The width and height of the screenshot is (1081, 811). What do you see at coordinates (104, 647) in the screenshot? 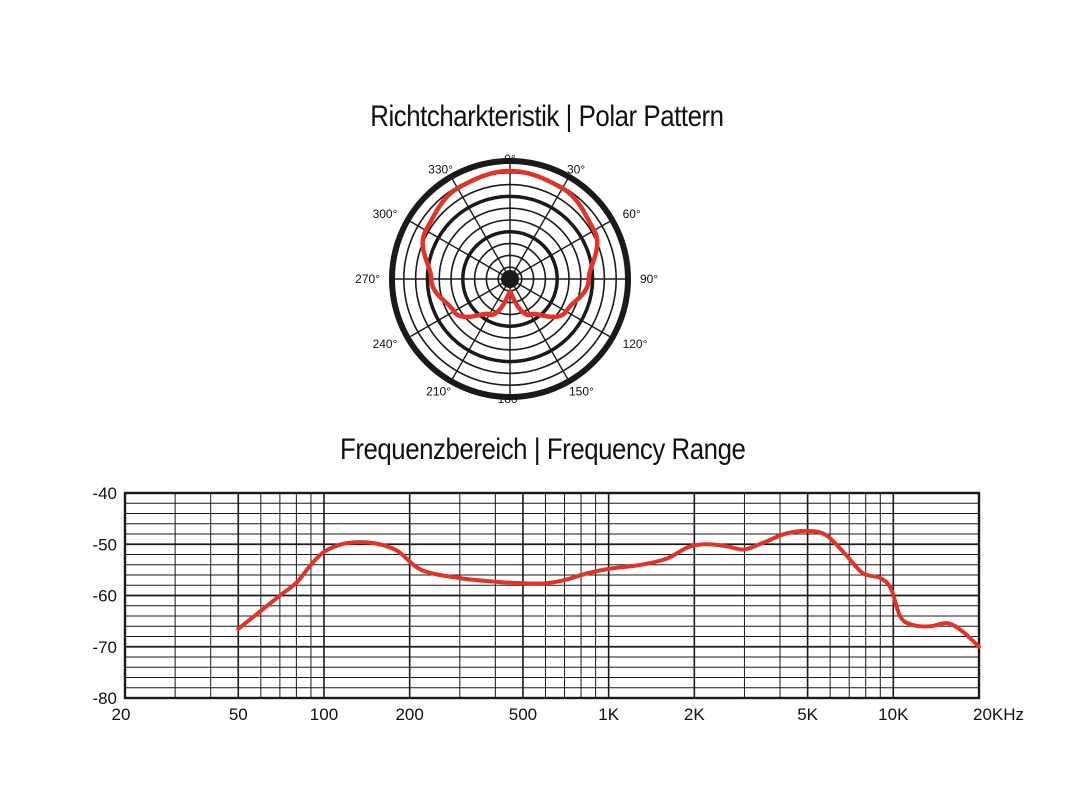
I see `frequency-y-tick-label: -70` at bounding box center [104, 647].